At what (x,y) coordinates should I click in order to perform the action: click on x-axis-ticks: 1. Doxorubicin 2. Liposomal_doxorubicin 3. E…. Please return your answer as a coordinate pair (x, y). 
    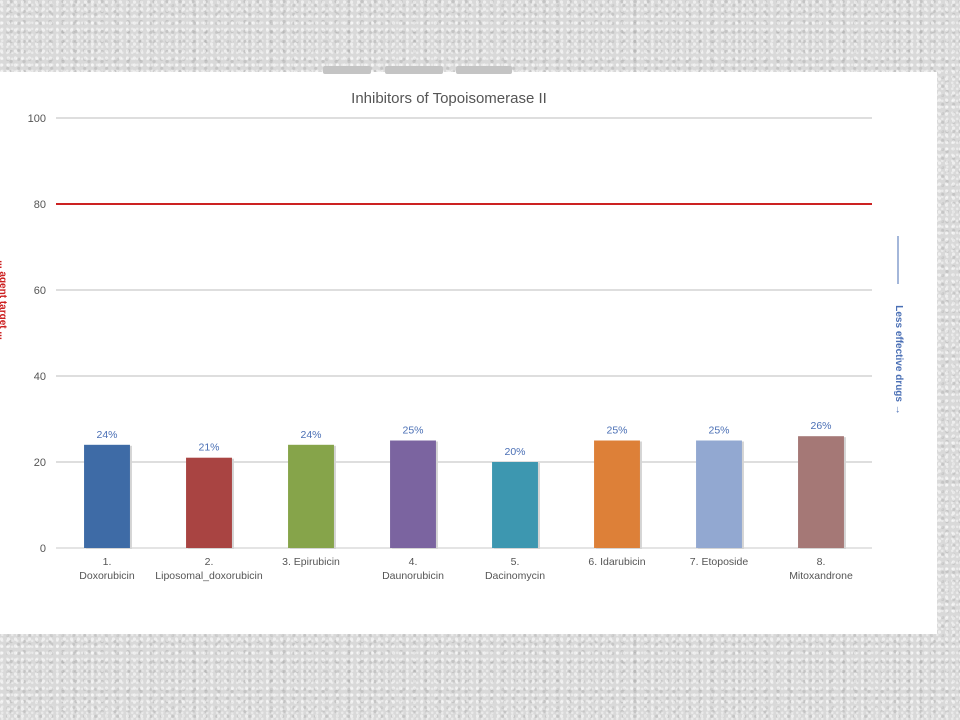
    Looking at the image, I should click on (466, 569).